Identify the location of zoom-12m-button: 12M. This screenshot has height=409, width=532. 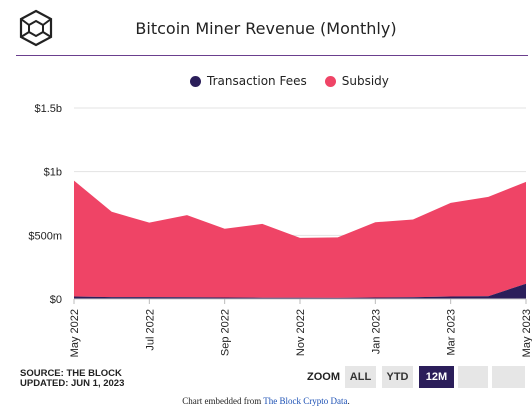
(436, 377).